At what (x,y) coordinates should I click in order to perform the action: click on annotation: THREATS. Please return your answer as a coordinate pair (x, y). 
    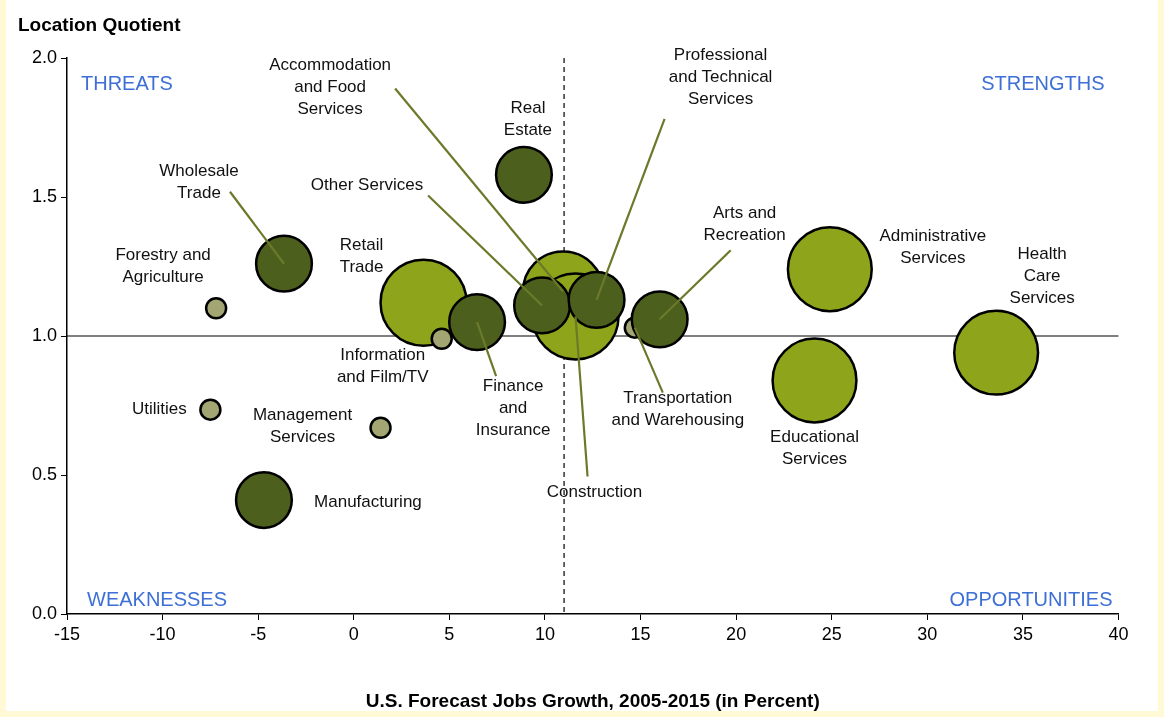
    Looking at the image, I should click on (127, 82).